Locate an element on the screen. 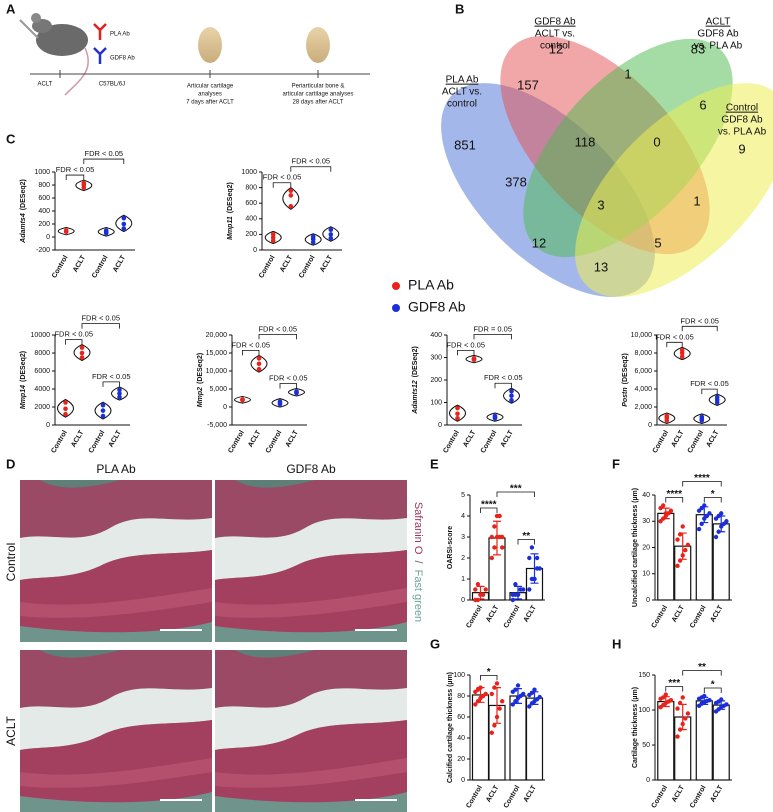 The width and height of the screenshot is (773, 812). y-axis-label: Cartilage thickness (µm) is located at coordinates (635, 727).